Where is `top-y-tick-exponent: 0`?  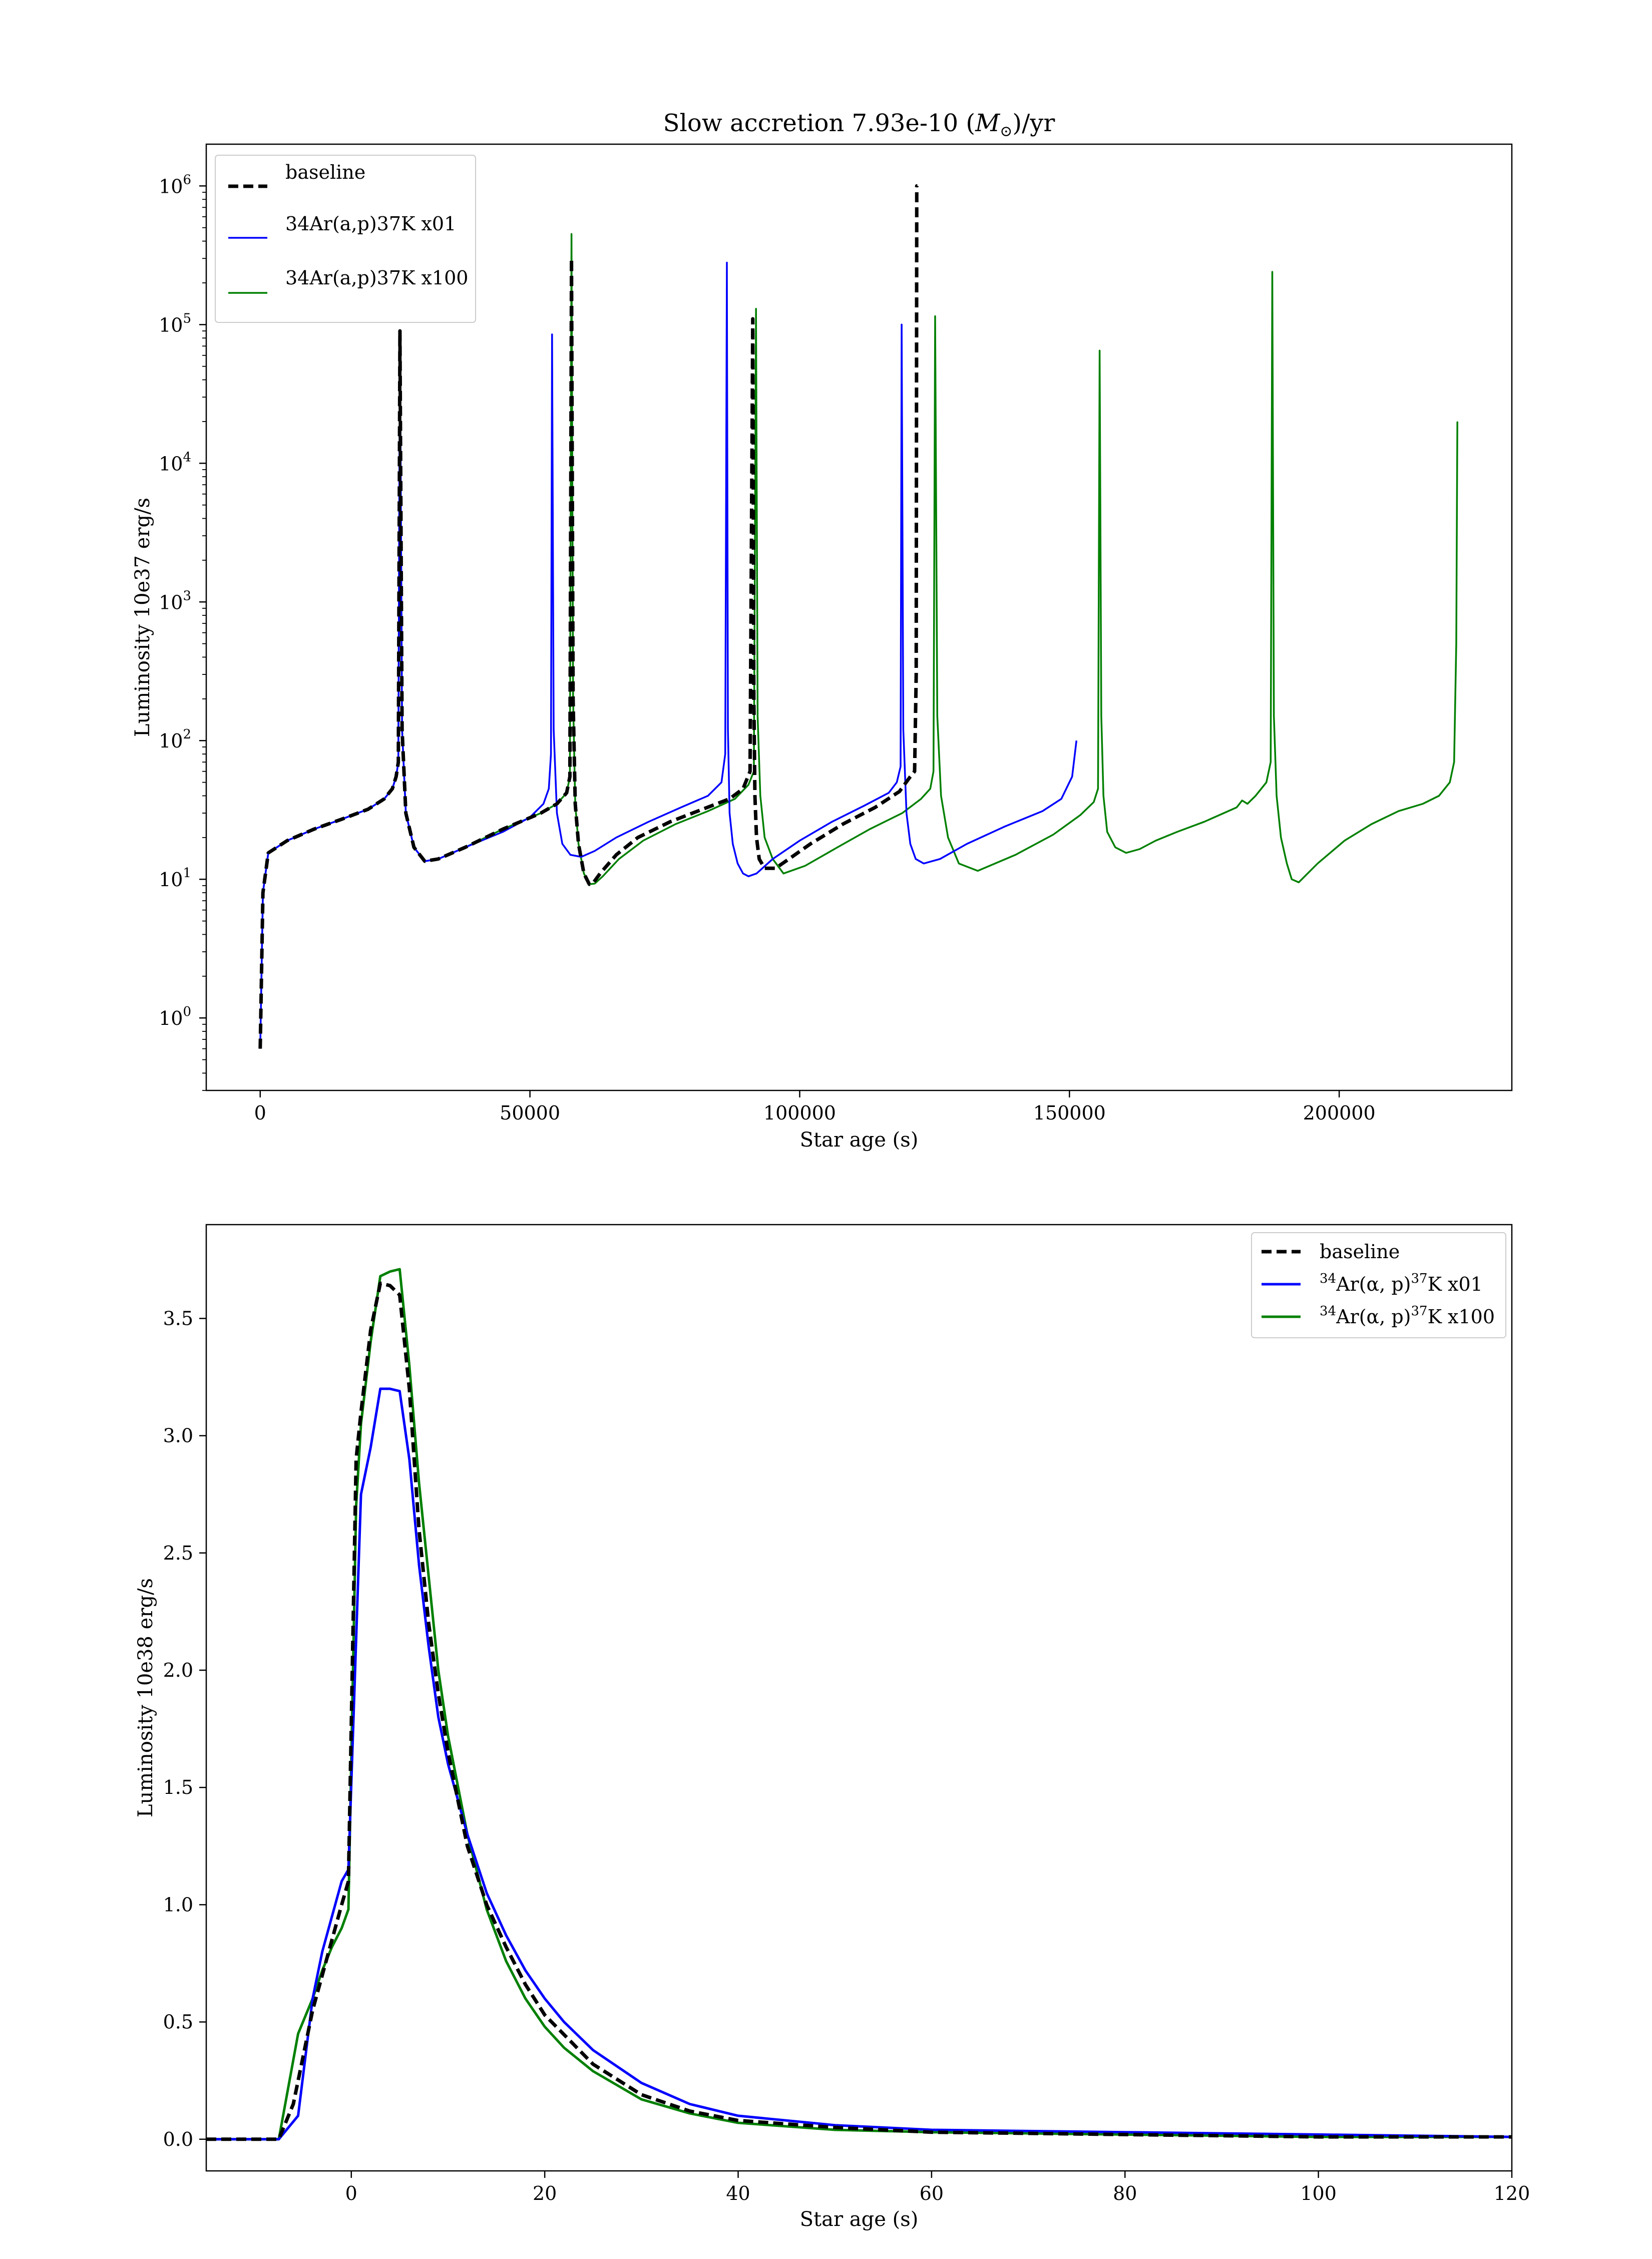 top-y-tick-exponent: 0 is located at coordinates (187, 1011).